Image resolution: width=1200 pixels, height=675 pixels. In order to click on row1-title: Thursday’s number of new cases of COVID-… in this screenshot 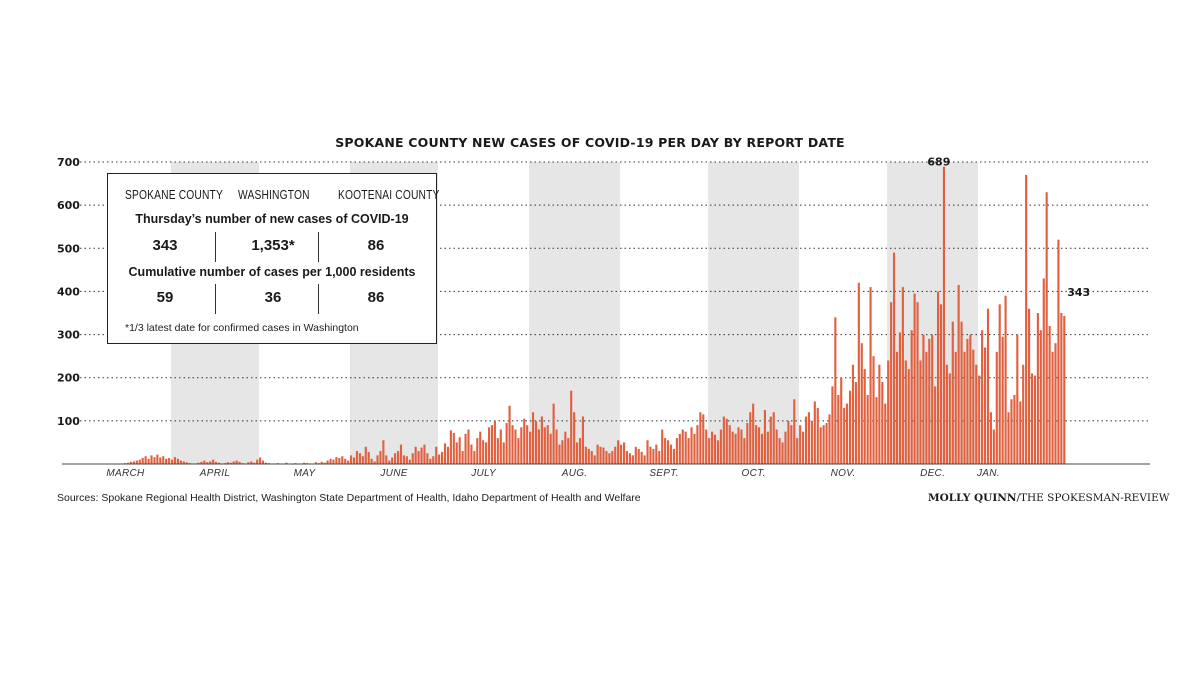, I will do `click(272, 219)`.